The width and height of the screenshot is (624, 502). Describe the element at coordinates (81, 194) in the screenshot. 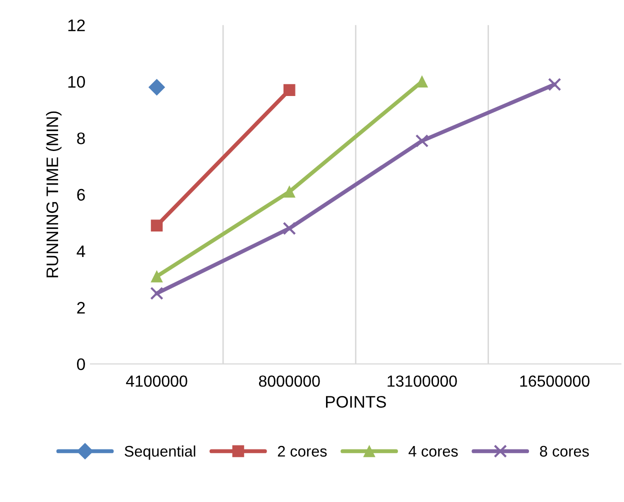

I see `y-tick-label: 6` at that location.